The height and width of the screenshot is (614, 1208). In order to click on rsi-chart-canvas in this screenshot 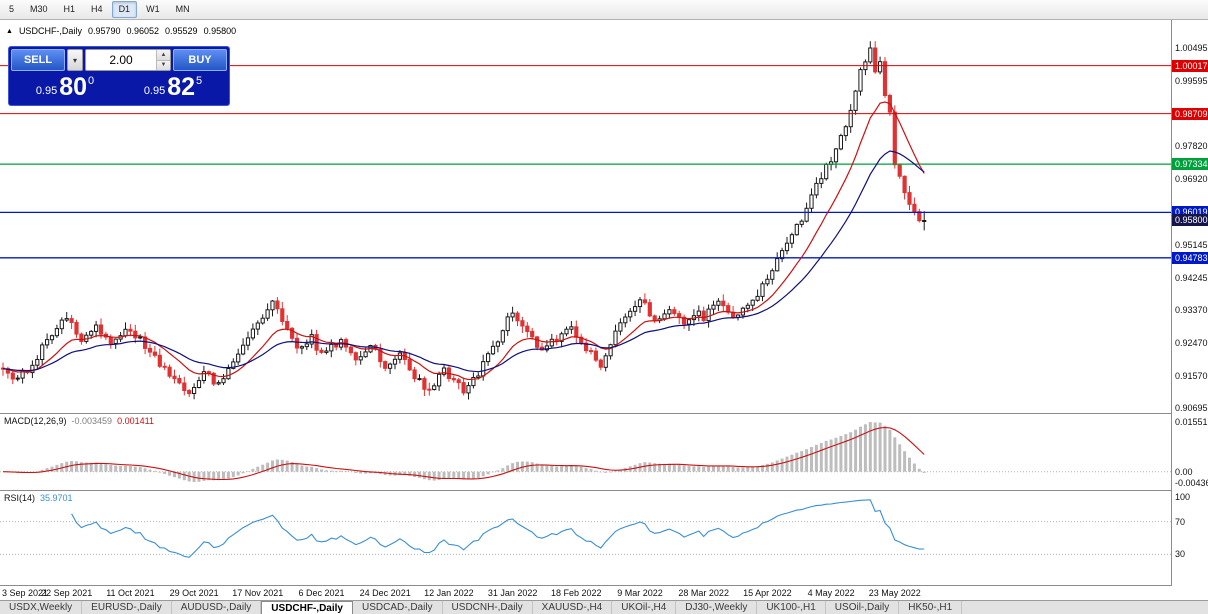, I will do `click(585, 538)`.